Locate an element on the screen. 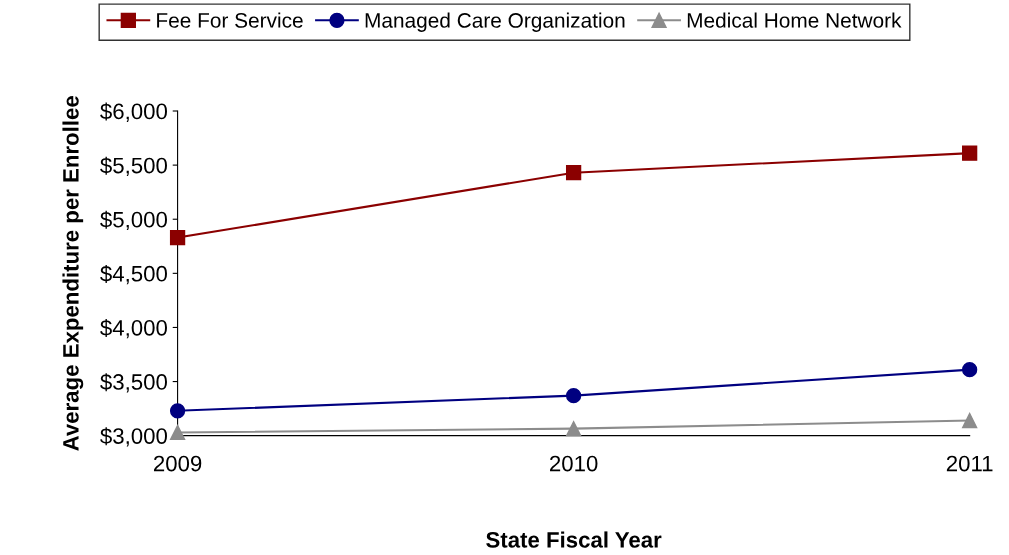 This screenshot has width=1009, height=555. y-tick-label: $5,000 is located at coordinates (133, 220).